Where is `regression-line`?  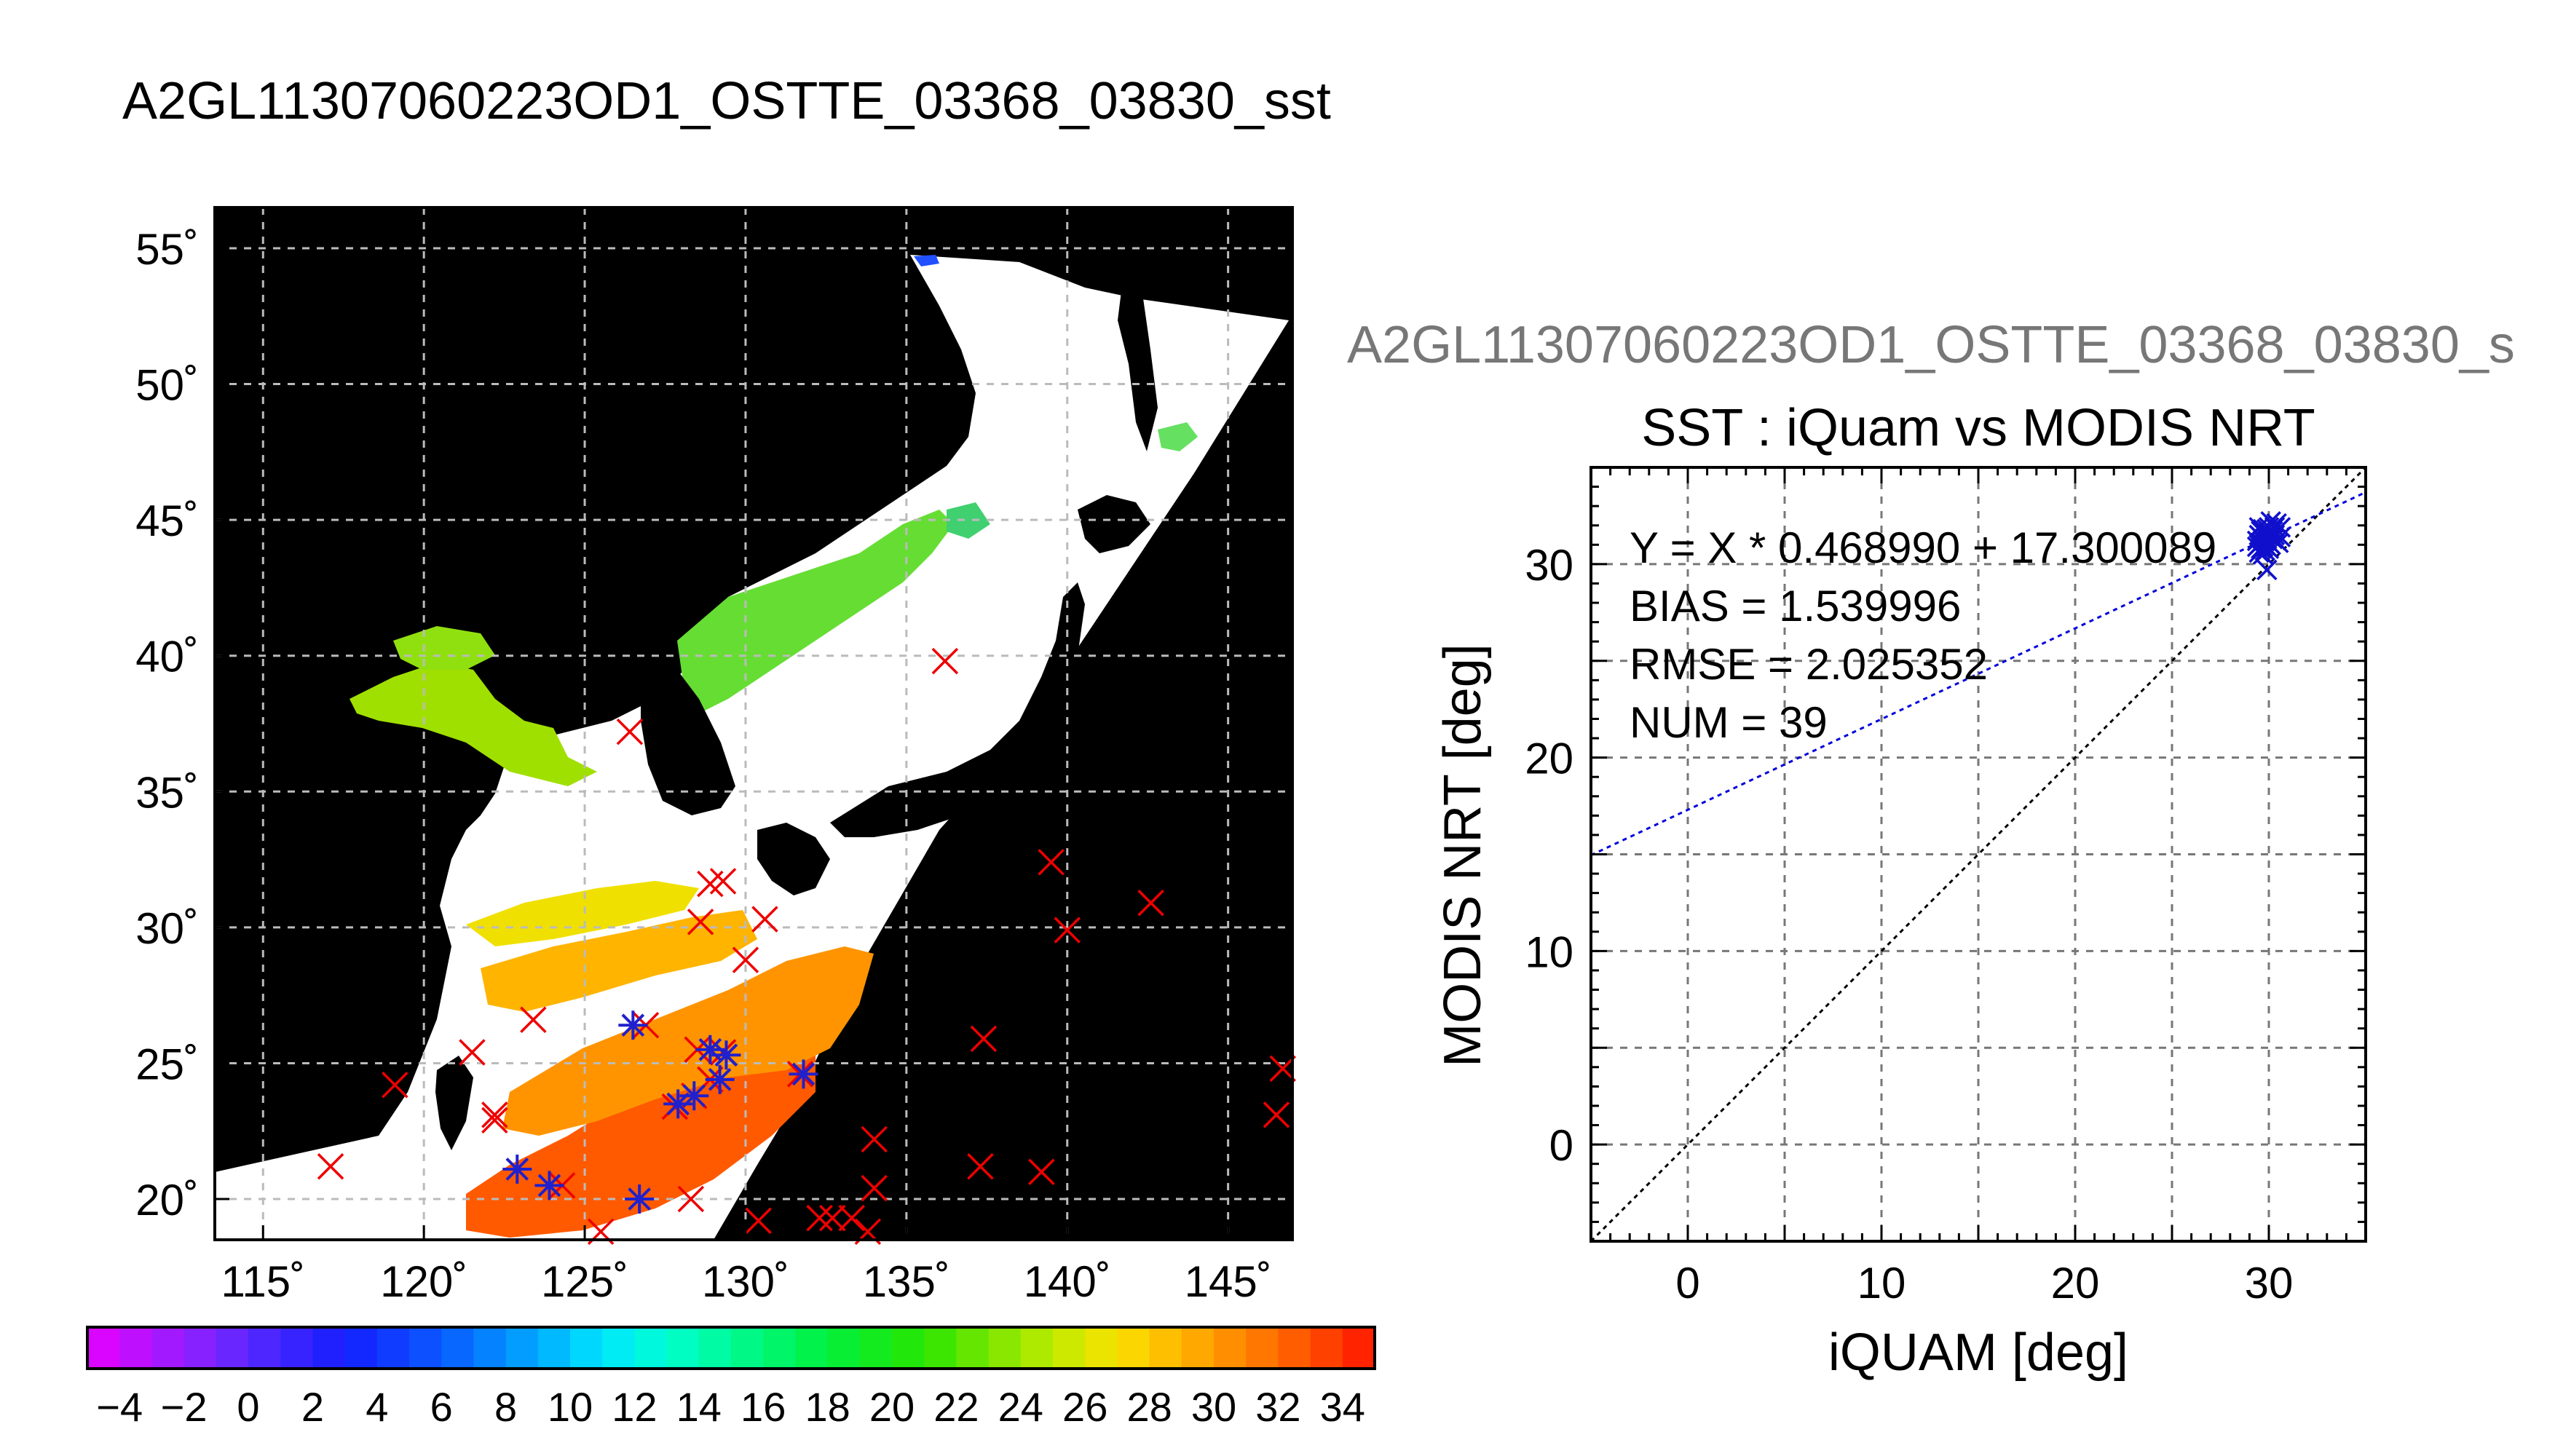
regression-line is located at coordinates (1978, 674).